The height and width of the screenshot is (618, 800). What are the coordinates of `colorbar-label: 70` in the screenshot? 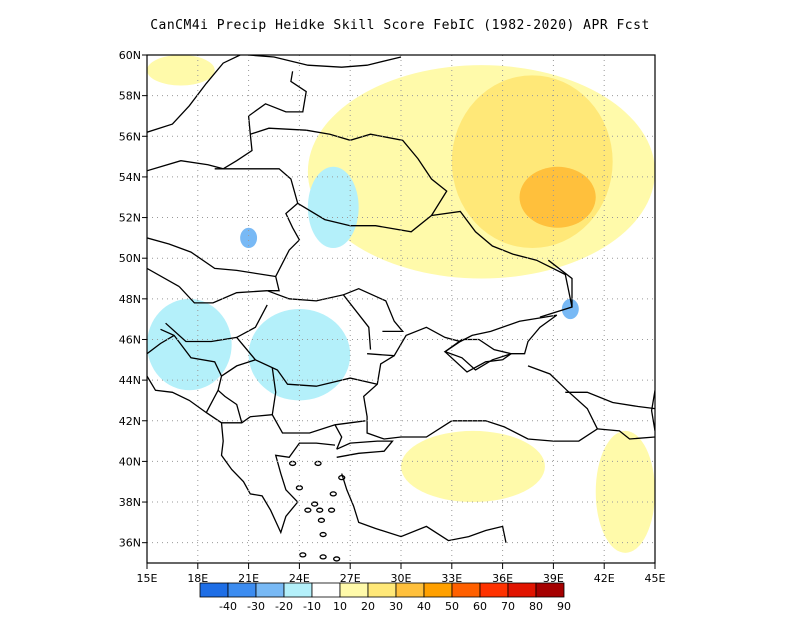 It's located at (508, 606).